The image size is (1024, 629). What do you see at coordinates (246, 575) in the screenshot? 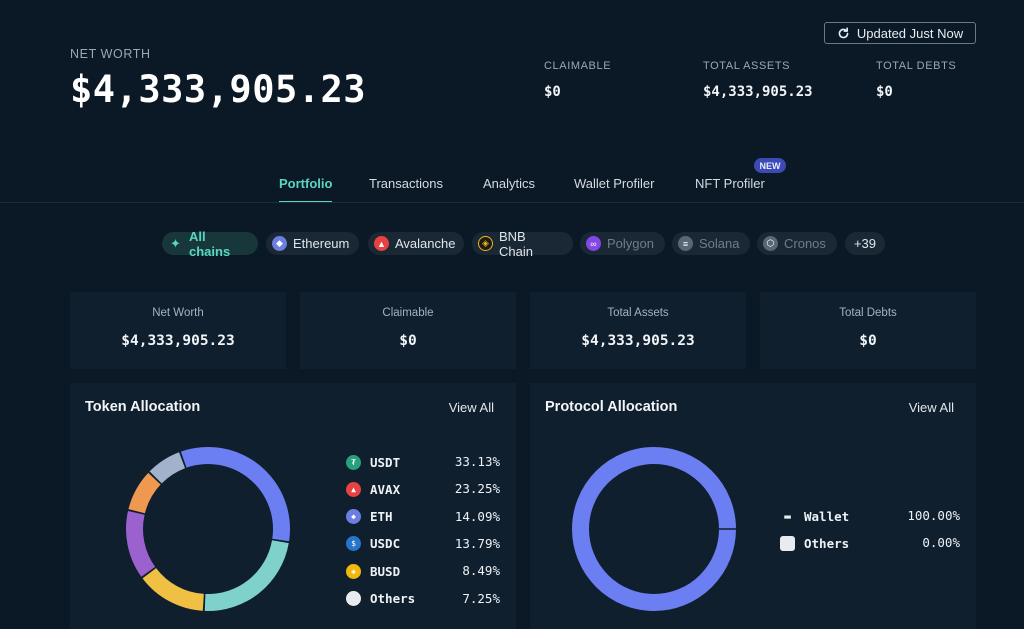
I see `token-slice-avax` at bounding box center [246, 575].